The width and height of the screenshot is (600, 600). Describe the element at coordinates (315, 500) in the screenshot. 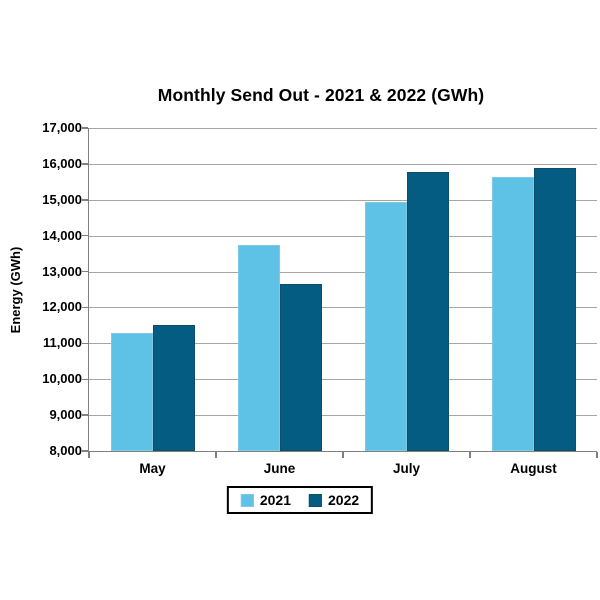

I see `legend-swatch-2022` at that location.